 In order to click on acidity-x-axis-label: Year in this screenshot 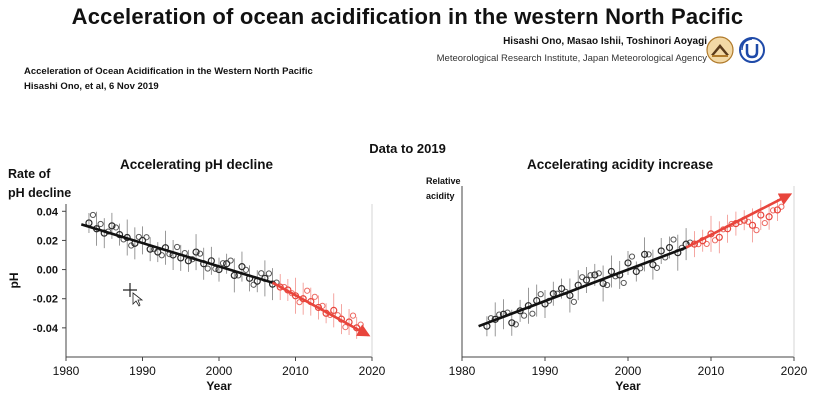, I will do `click(628, 386)`.